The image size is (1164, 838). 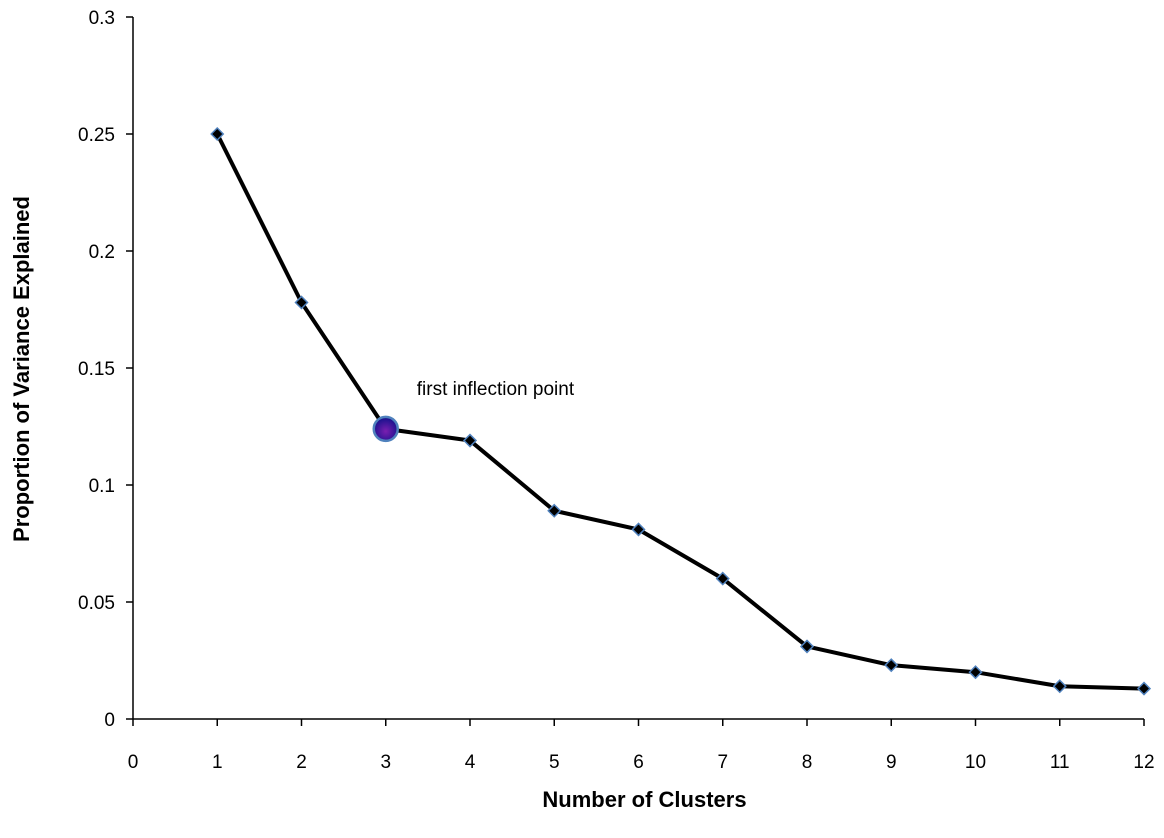 What do you see at coordinates (96, 369) in the screenshot?
I see `y-tick-label: 0.15` at bounding box center [96, 369].